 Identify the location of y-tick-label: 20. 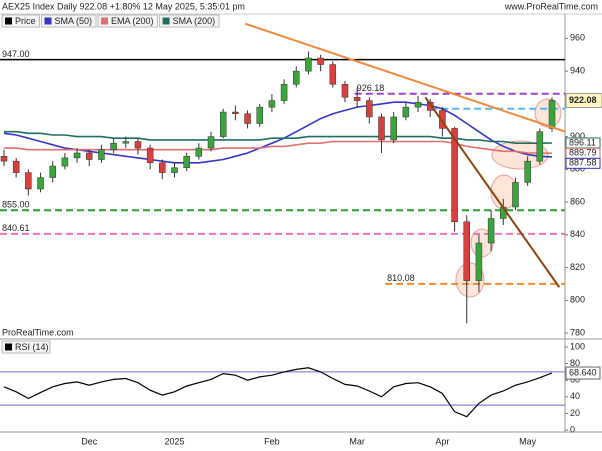
(575, 413).